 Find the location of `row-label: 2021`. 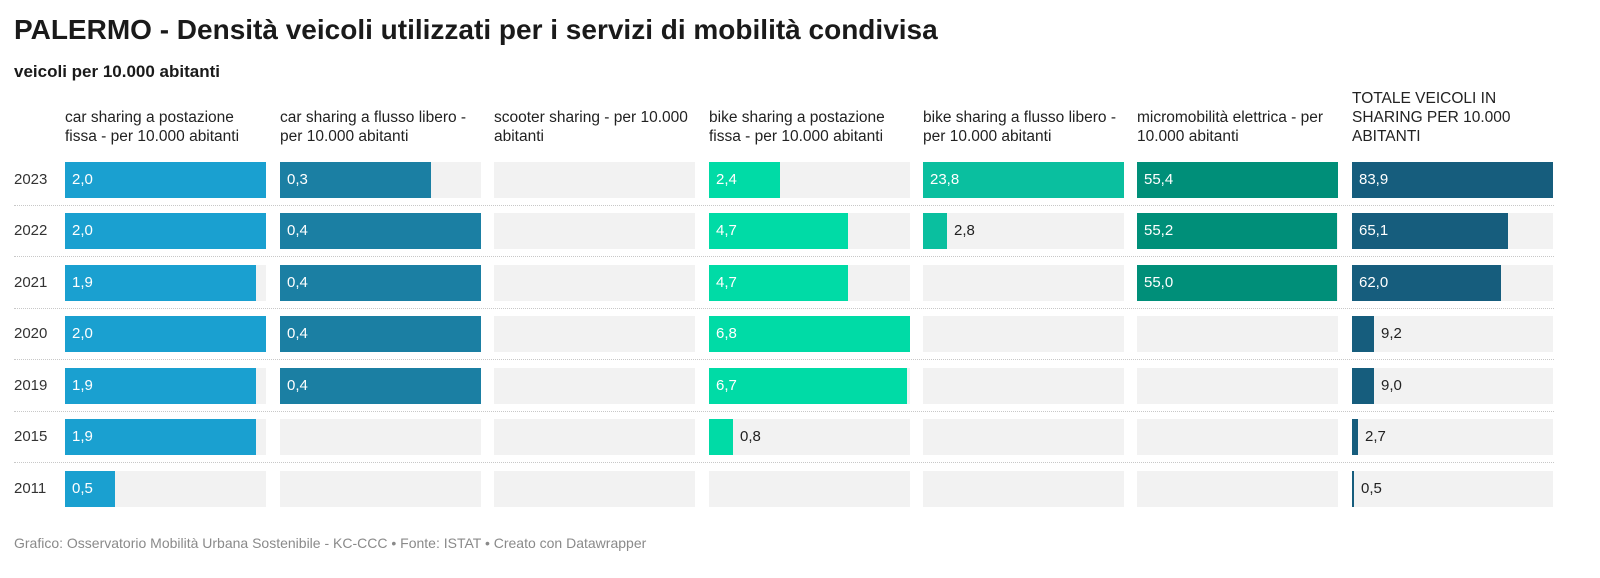

row-label: 2021 is located at coordinates (31, 282).